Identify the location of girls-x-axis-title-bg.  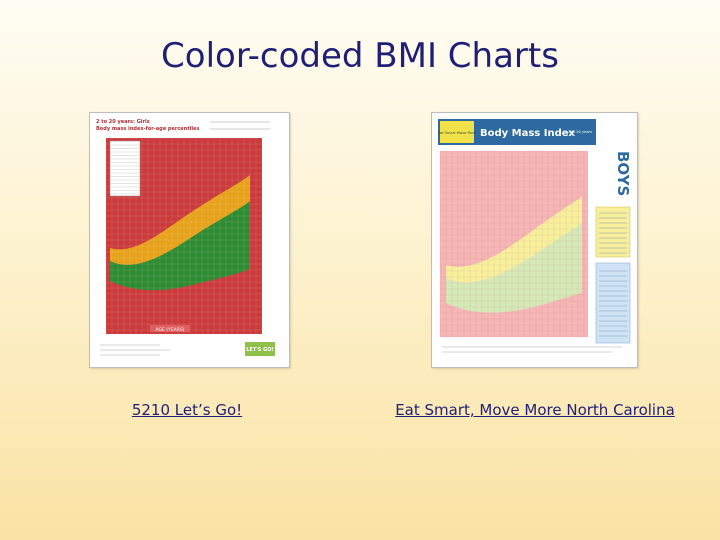
(170, 328).